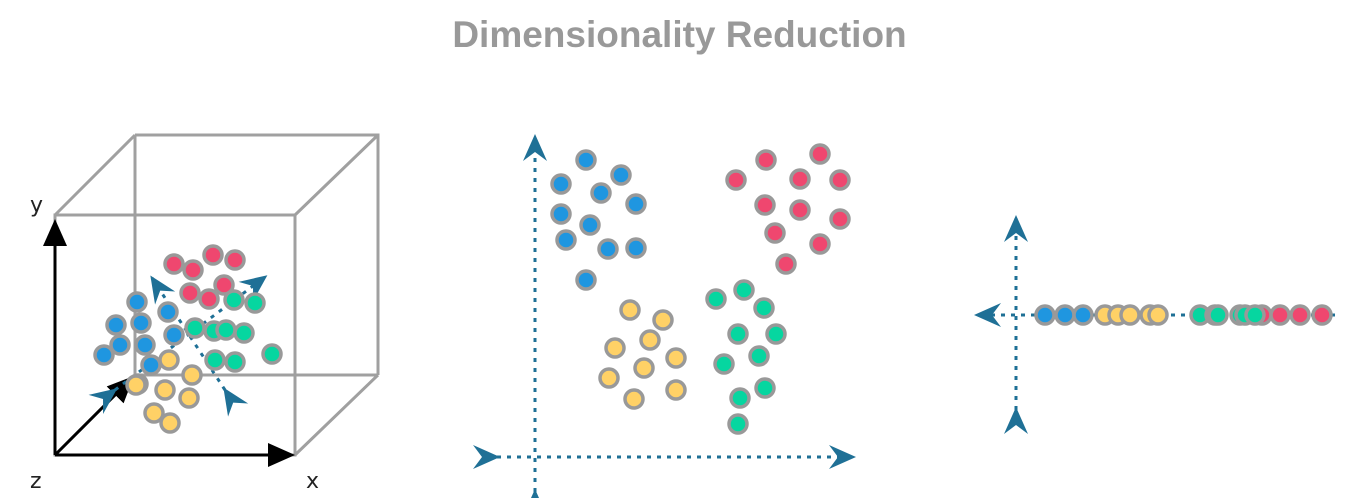  Describe the element at coordinates (679, 34) in the screenshot. I see `diagram-title: Dimensionality Reduction` at that location.